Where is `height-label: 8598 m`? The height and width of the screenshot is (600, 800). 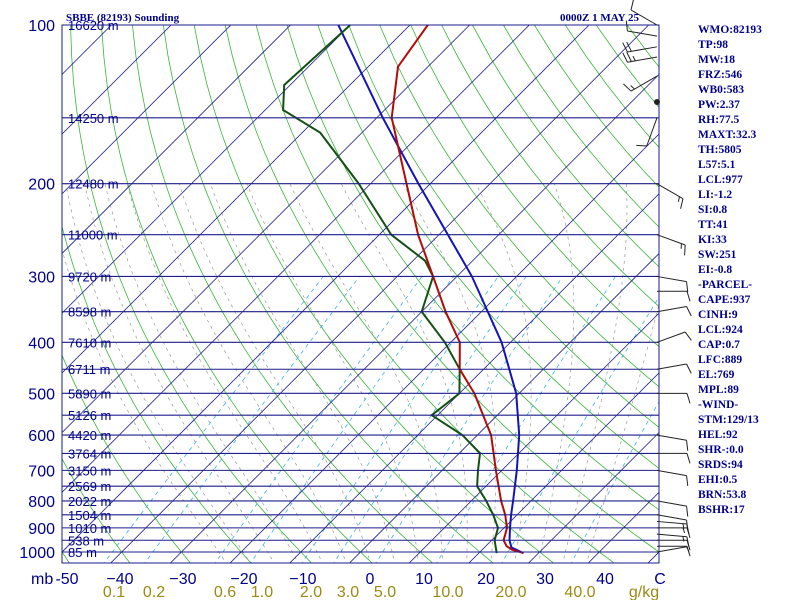 height-label: 8598 m is located at coordinates (89, 312).